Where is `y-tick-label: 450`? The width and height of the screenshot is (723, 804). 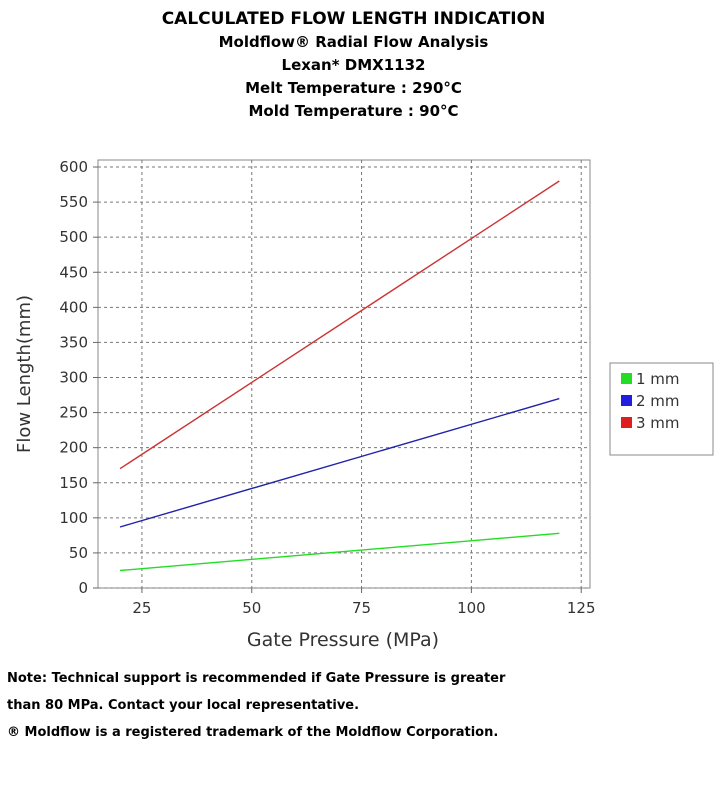
y-tick-label: 450 is located at coordinates (73, 272).